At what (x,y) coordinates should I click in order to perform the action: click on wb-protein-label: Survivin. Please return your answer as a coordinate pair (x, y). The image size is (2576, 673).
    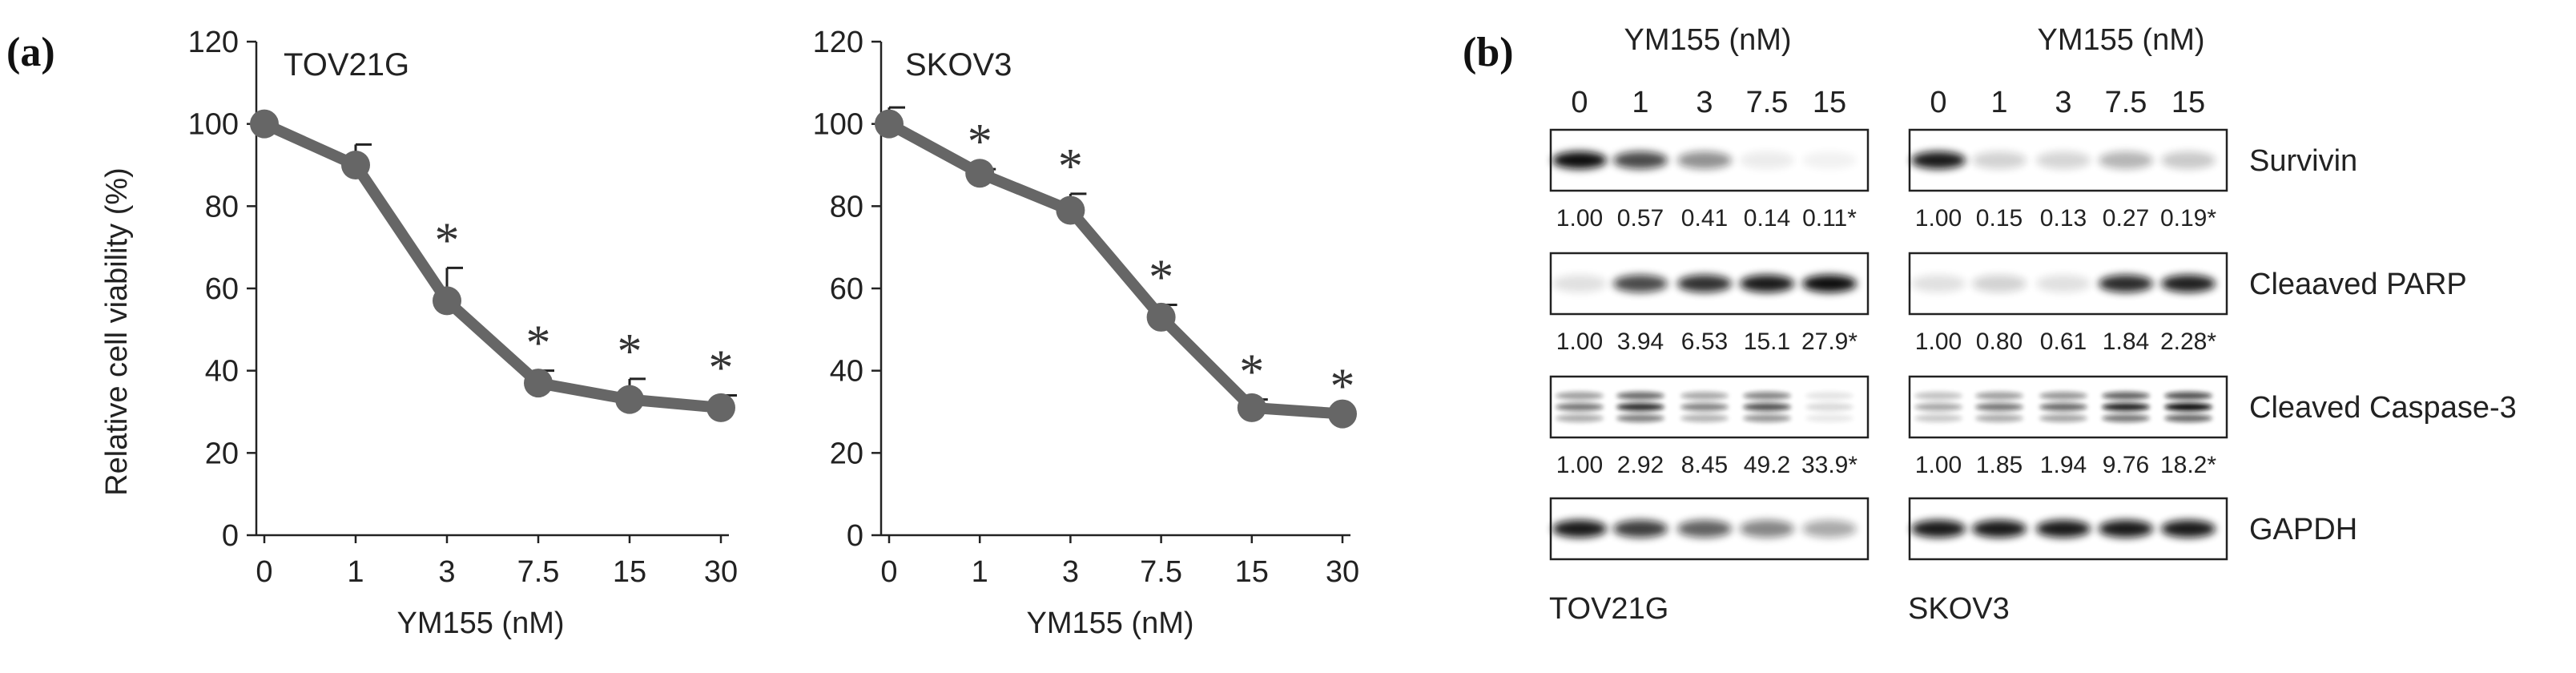
    Looking at the image, I should click on (2303, 161).